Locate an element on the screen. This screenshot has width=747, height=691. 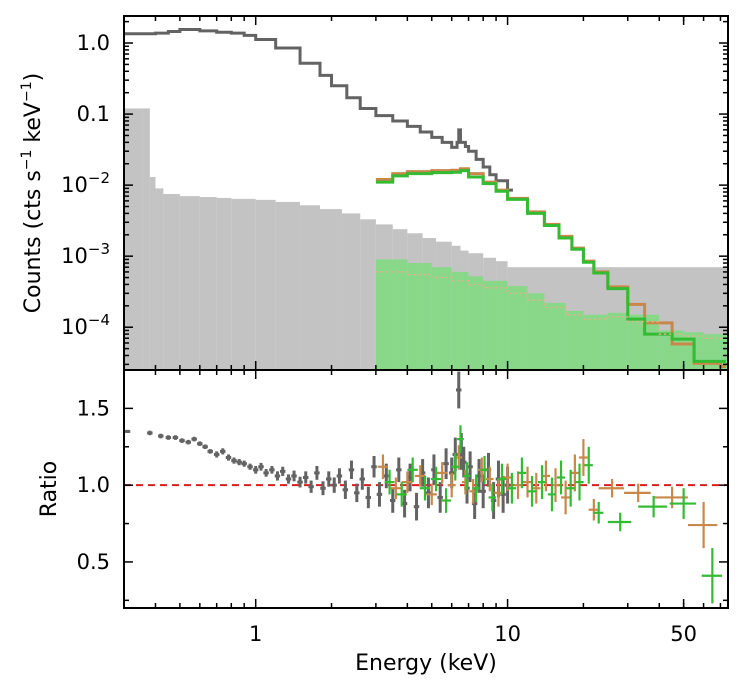
x-axis-label: Energy (keV) is located at coordinates (426, 663).